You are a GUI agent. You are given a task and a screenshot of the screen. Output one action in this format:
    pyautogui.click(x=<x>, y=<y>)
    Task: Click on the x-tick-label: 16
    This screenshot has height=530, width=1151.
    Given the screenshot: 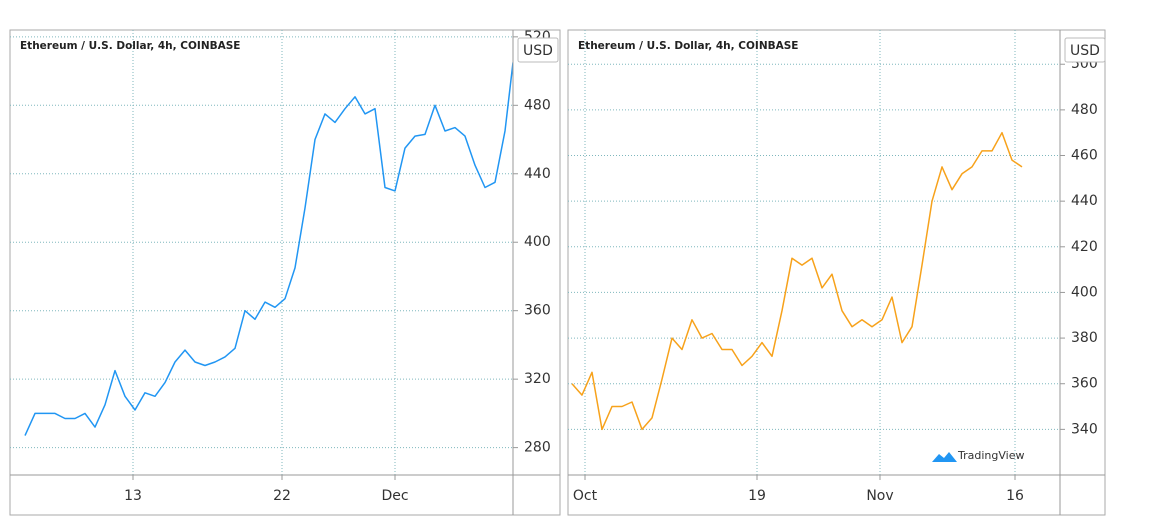 What is the action you would take?
    pyautogui.click(x=1015, y=496)
    